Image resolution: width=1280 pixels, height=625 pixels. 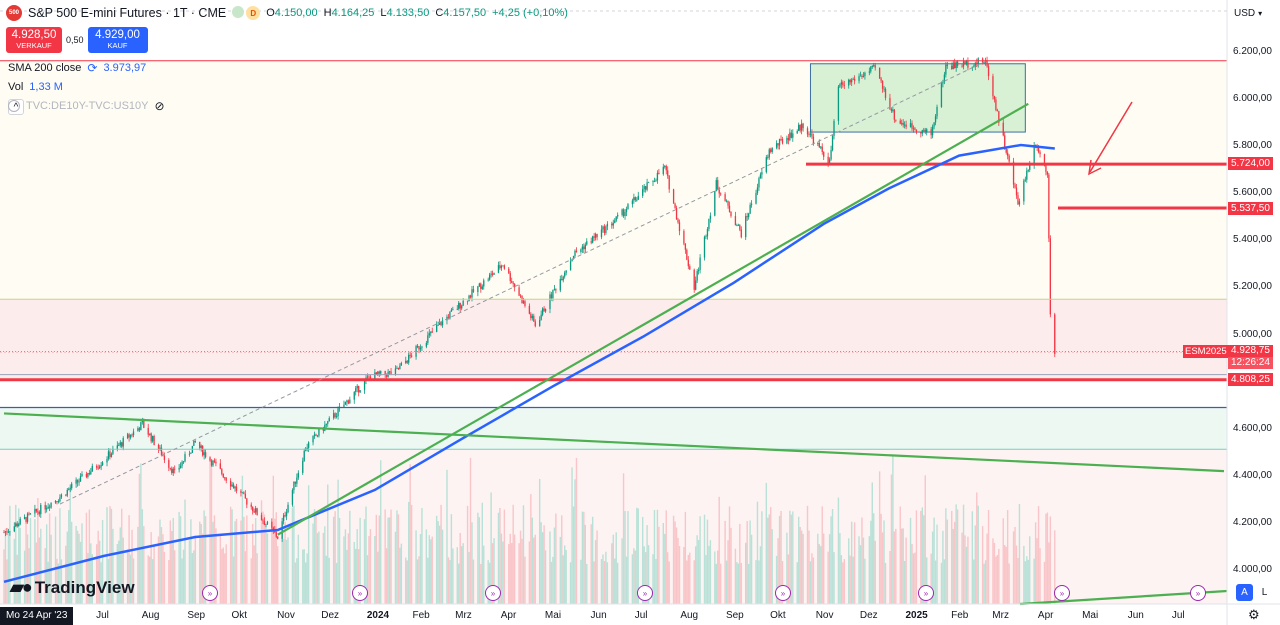 What do you see at coordinates (778, 615) in the screenshot?
I see `time-tick-label: Okt` at bounding box center [778, 615].